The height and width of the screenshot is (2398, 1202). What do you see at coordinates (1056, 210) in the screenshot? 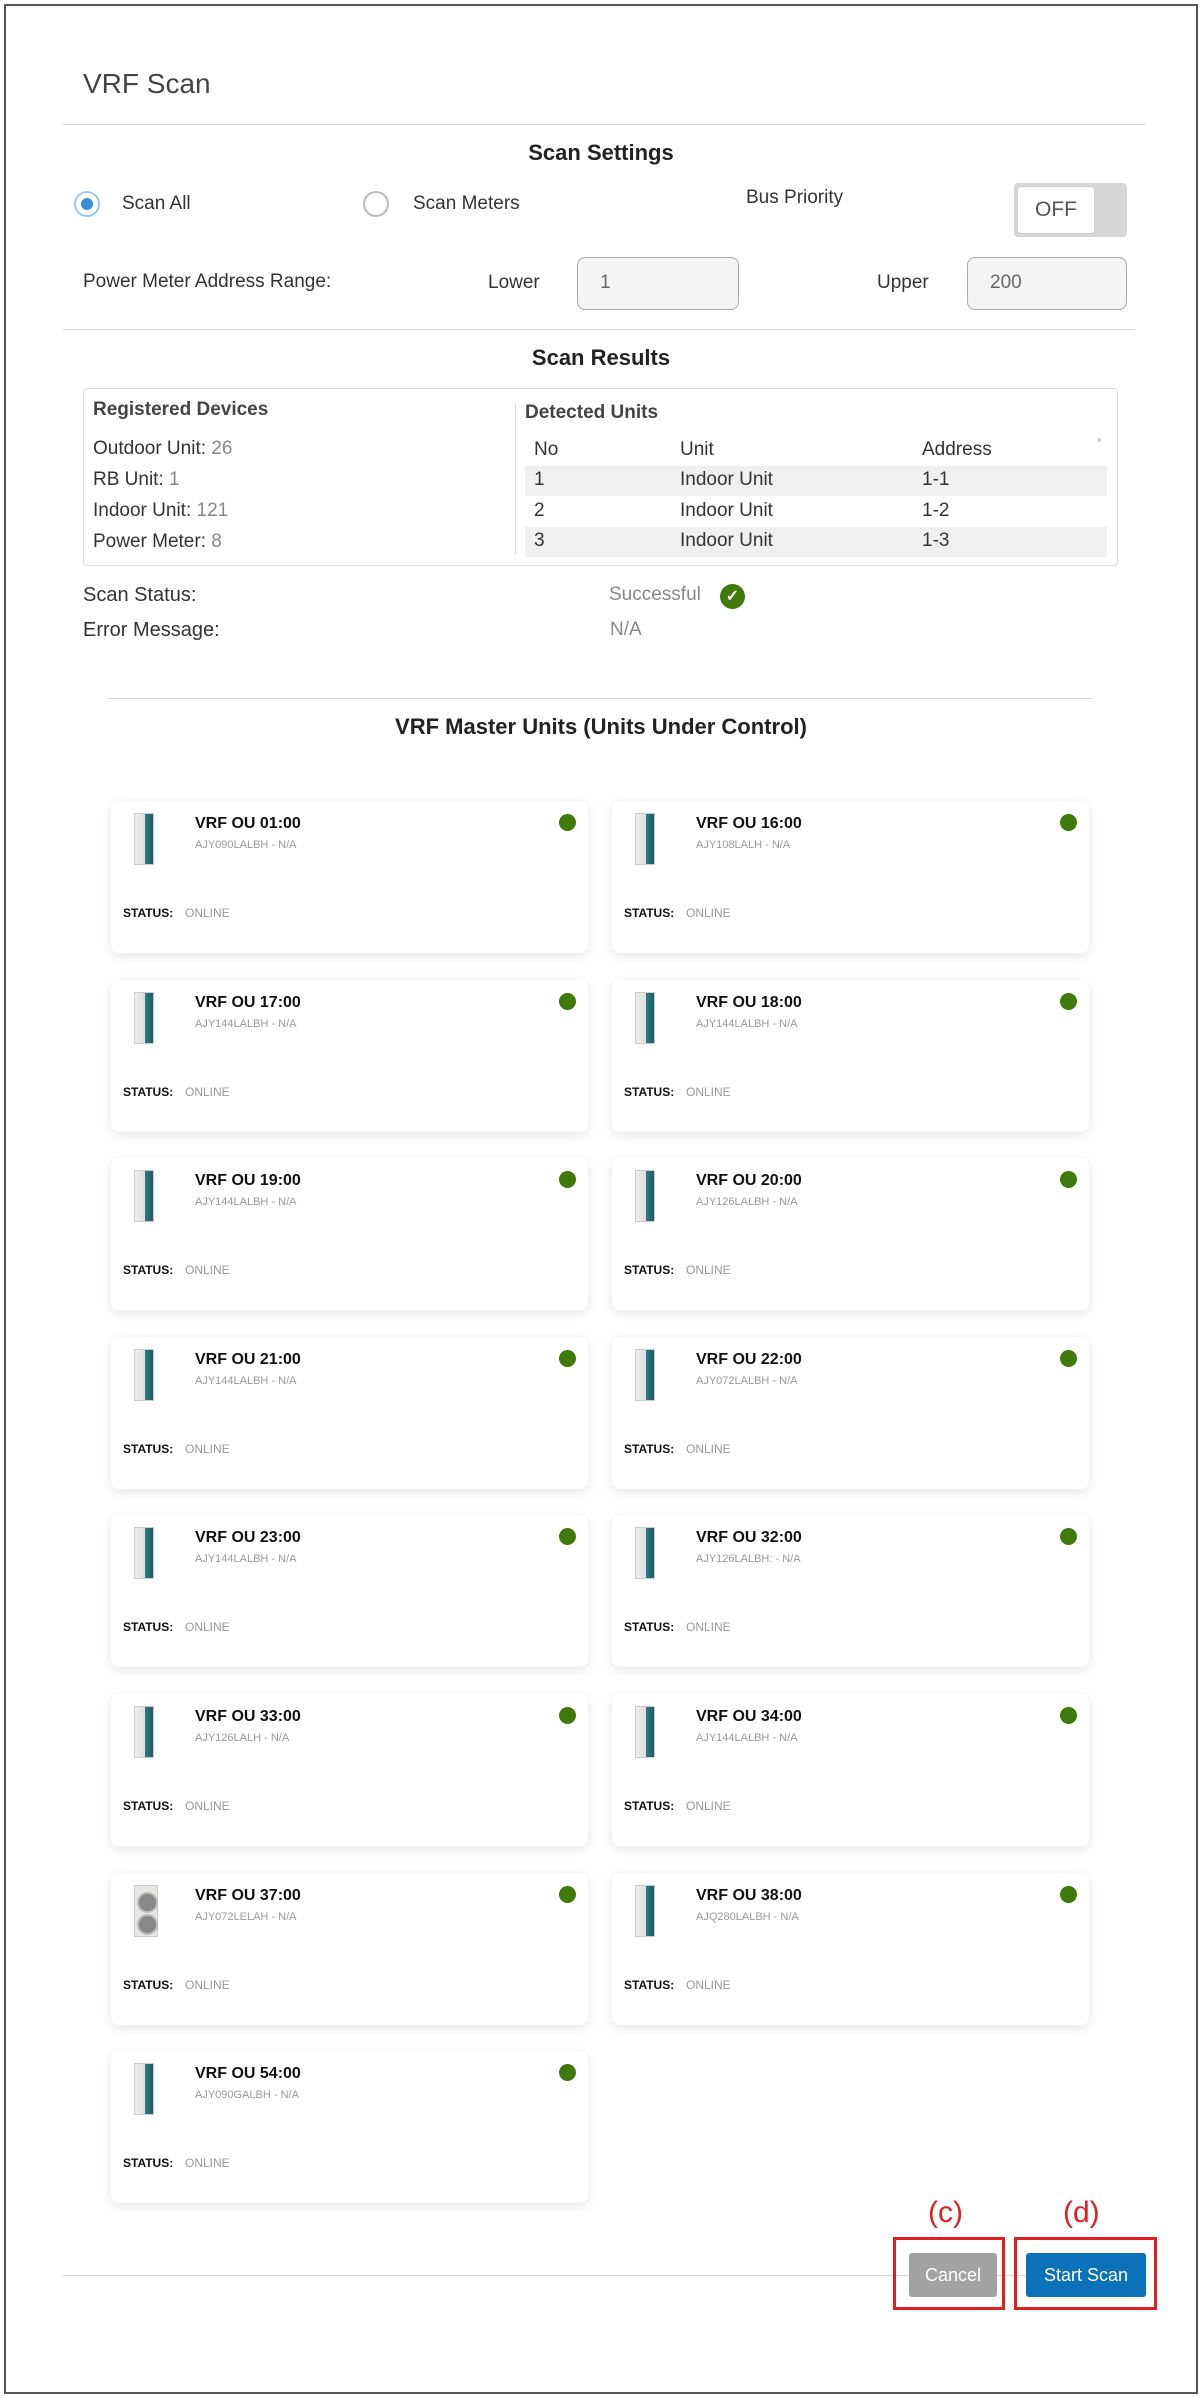
I see `toggle-knob: OFF` at bounding box center [1056, 210].